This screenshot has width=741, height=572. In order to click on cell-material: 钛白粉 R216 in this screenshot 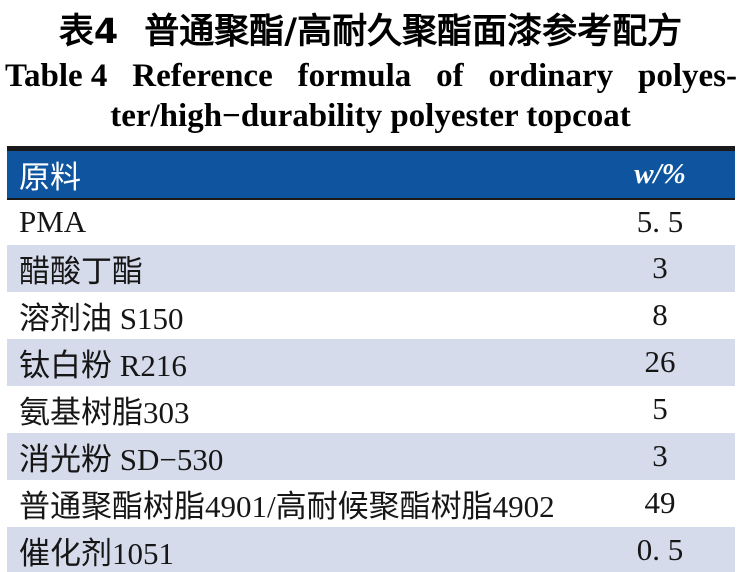, I will do `click(103, 365)`.